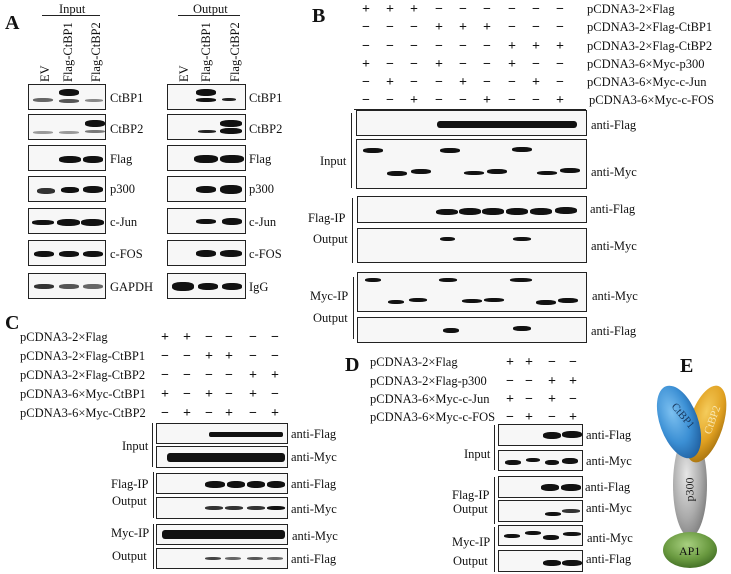  I want to click on group-label-c-myc-ip: Myc-IP, so click(130, 533).